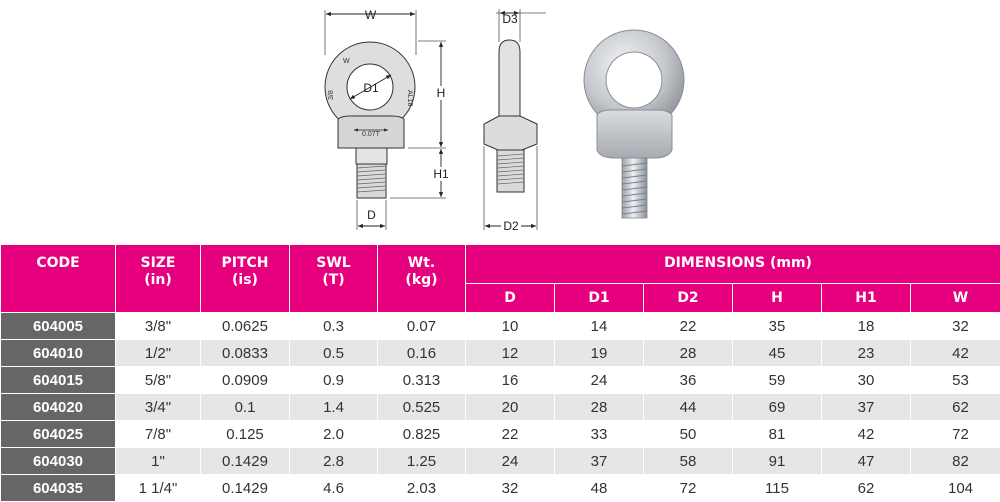  What do you see at coordinates (955, 434) in the screenshot?
I see `cell-dim-w: 72` at bounding box center [955, 434].